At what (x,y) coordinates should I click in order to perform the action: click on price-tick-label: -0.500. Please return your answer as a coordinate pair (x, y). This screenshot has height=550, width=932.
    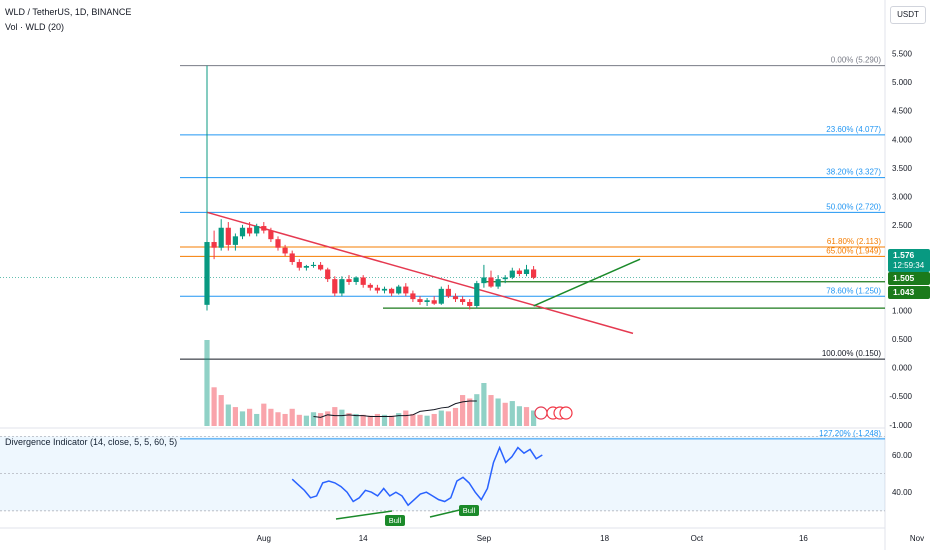
    Looking at the image, I should click on (900, 396).